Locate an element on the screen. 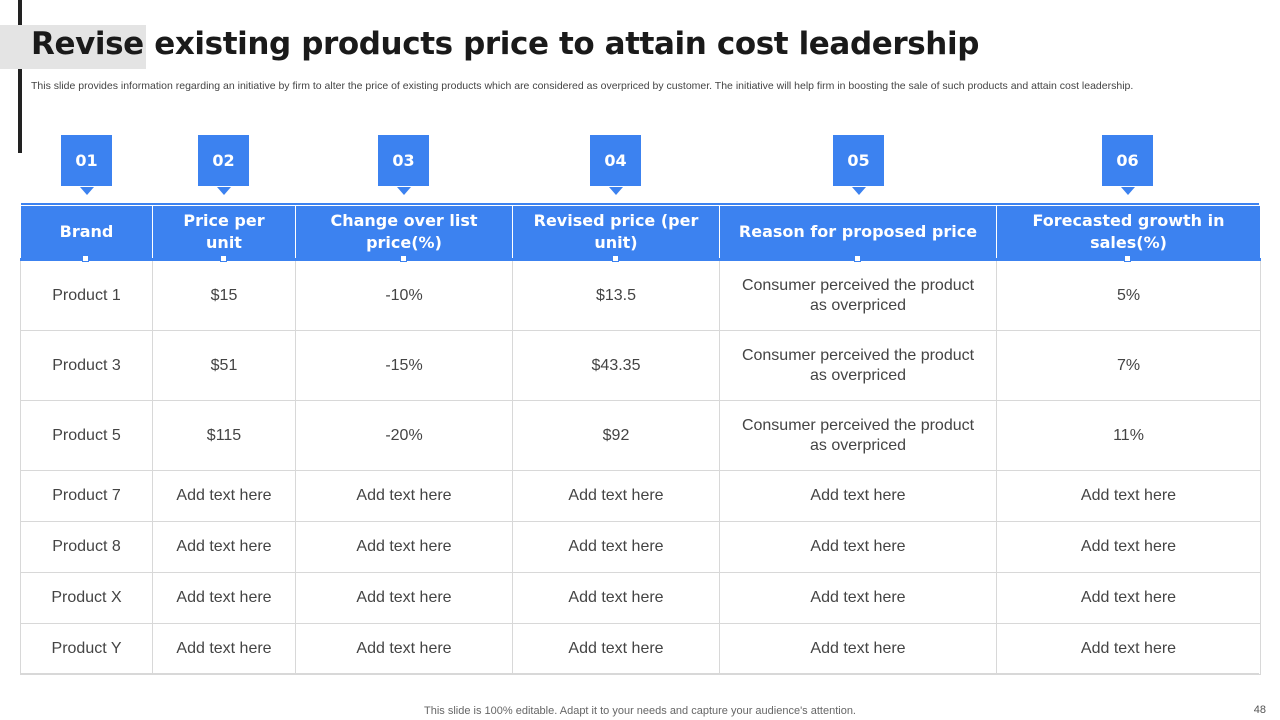 This screenshot has height=720, width=1280. header-change-over-list-price: Change over list price(%) is located at coordinates (404, 233).